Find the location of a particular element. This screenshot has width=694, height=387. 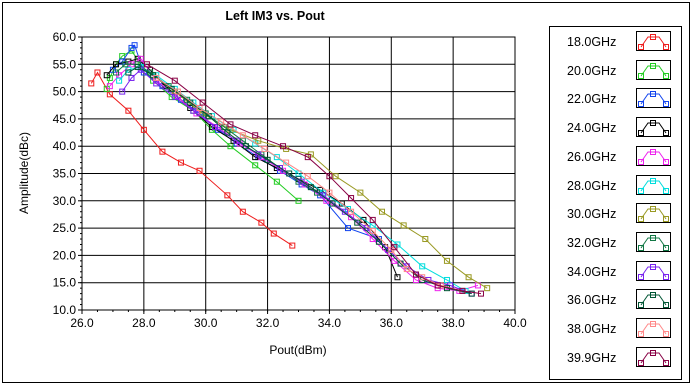

x-tick-label: 26.0 is located at coordinates (82, 323).